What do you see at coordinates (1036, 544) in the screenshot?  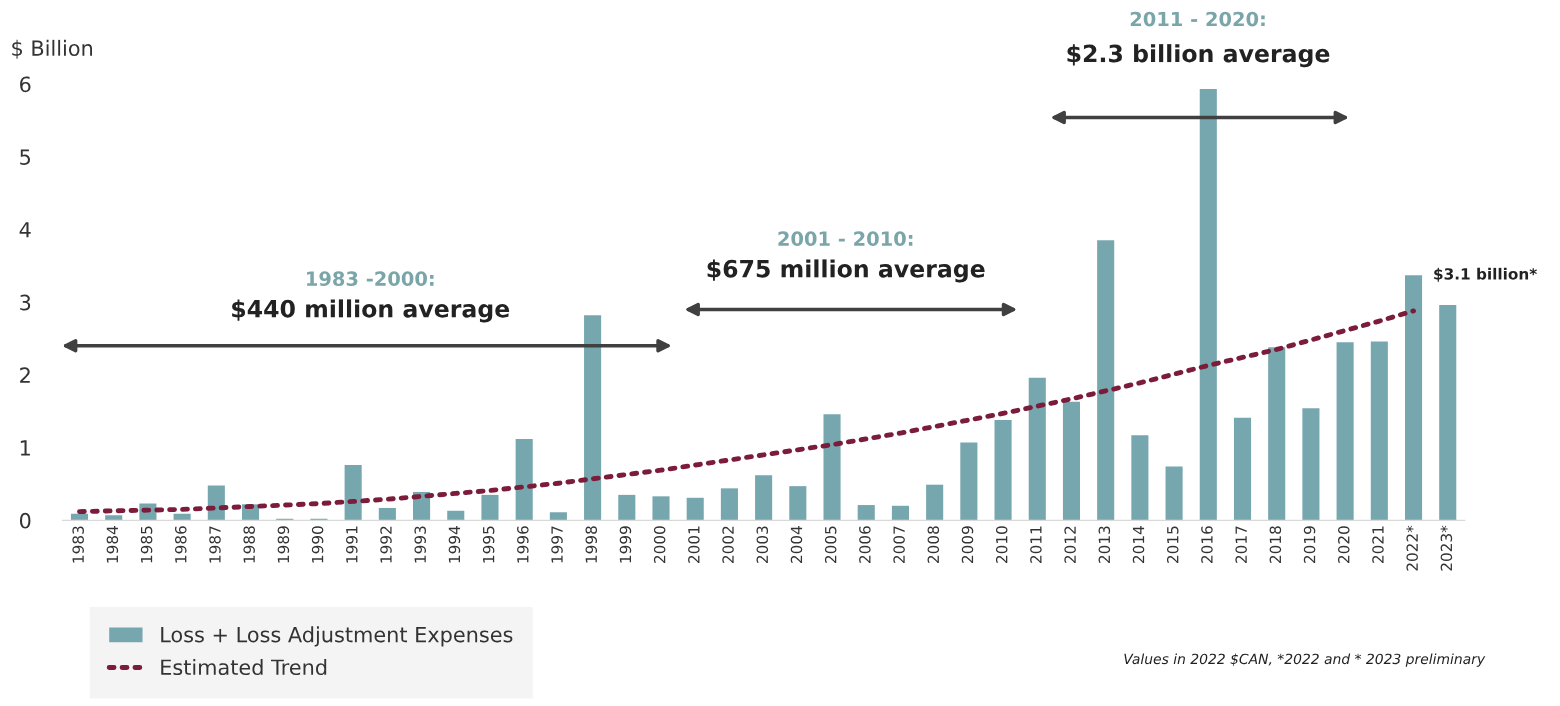 I see `x-tick-label: 2011` at bounding box center [1036, 544].